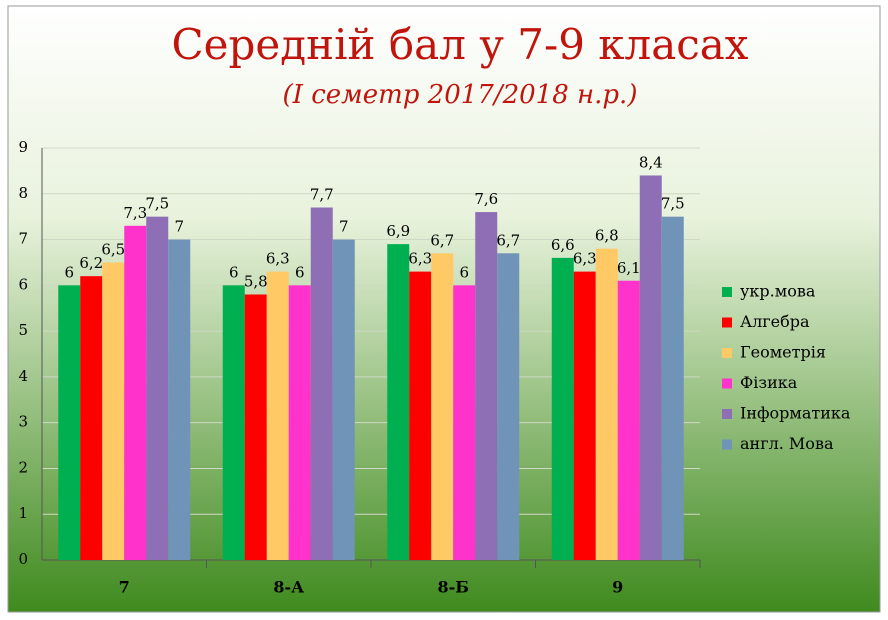 The width and height of the screenshot is (888, 620). I want to click on y-tick-label: 2, so click(23, 467).